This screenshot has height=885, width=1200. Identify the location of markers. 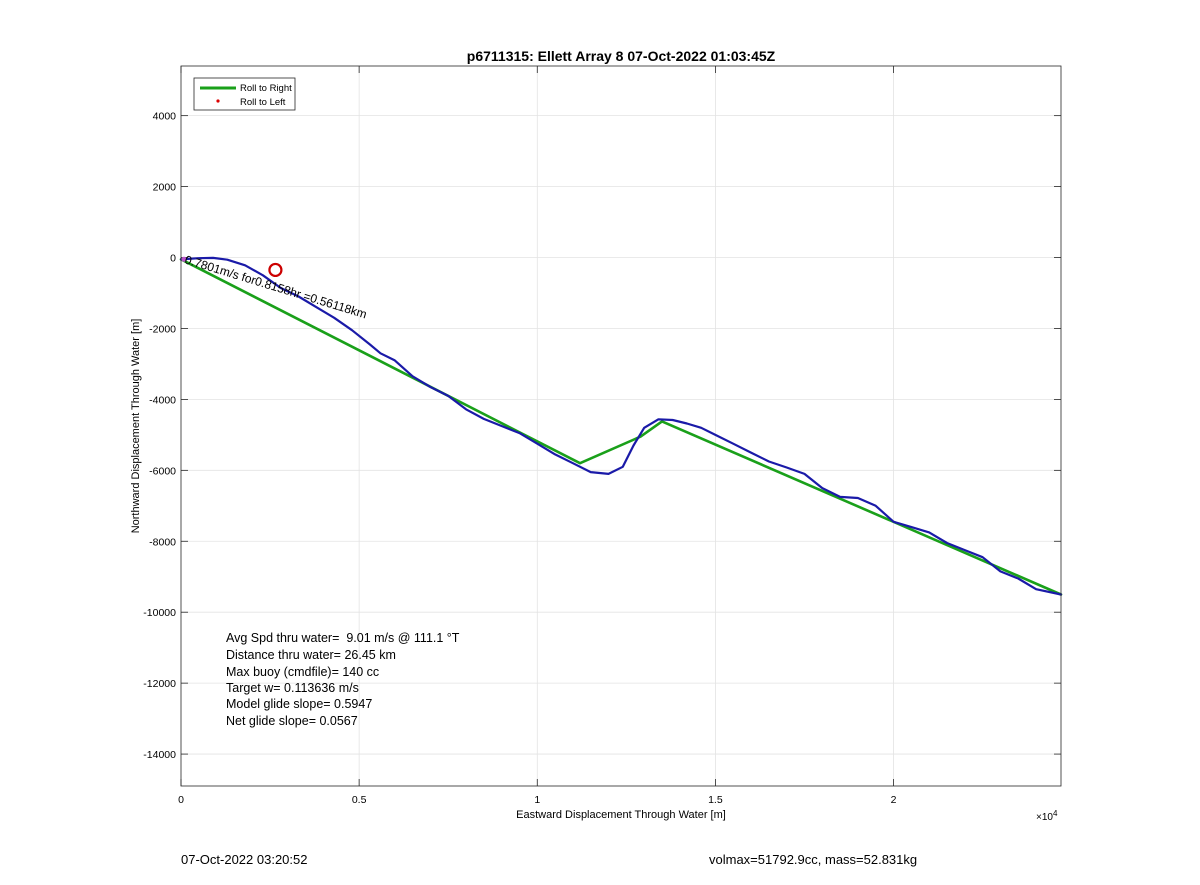
(232, 267).